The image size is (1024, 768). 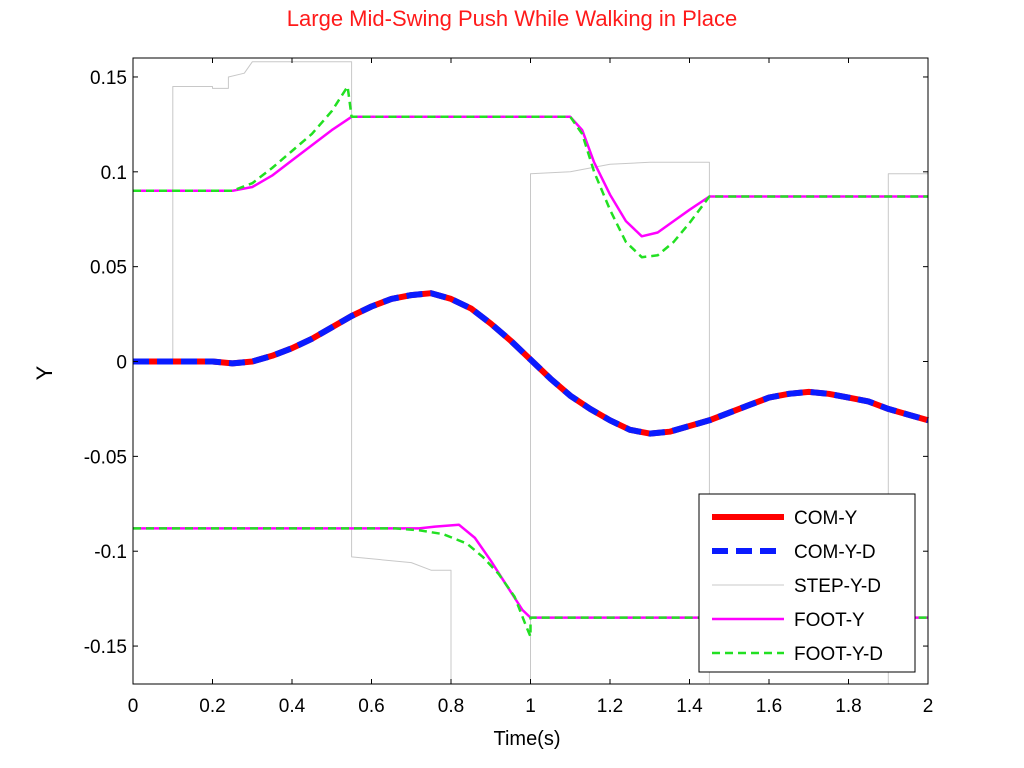 What do you see at coordinates (835, 552) in the screenshot?
I see `legend-label: COM-Y-D` at bounding box center [835, 552].